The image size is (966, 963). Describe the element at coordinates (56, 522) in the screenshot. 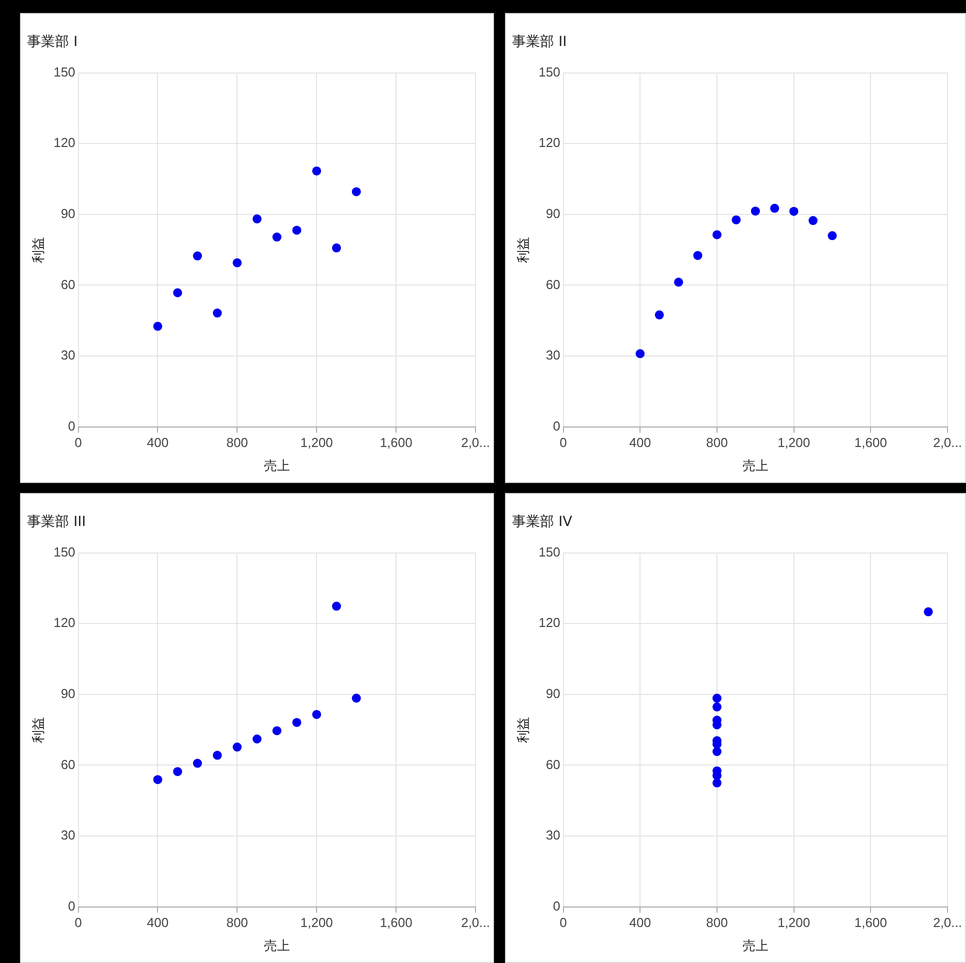

I see `chart-title: 事業部 III` at that location.